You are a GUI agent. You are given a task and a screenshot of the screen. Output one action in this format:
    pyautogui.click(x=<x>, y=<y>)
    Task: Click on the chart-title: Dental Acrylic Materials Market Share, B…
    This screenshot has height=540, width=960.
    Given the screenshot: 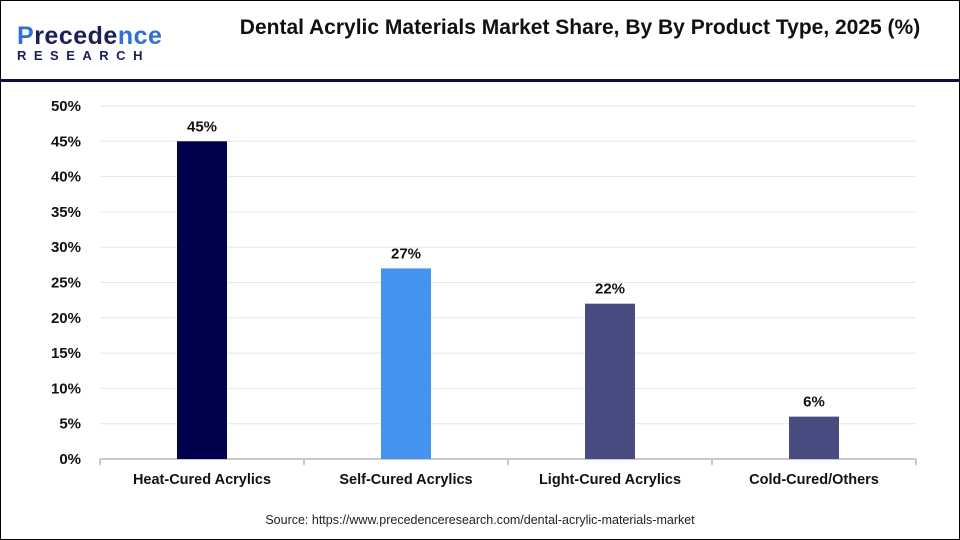 What is the action you would take?
    pyautogui.click(x=580, y=27)
    